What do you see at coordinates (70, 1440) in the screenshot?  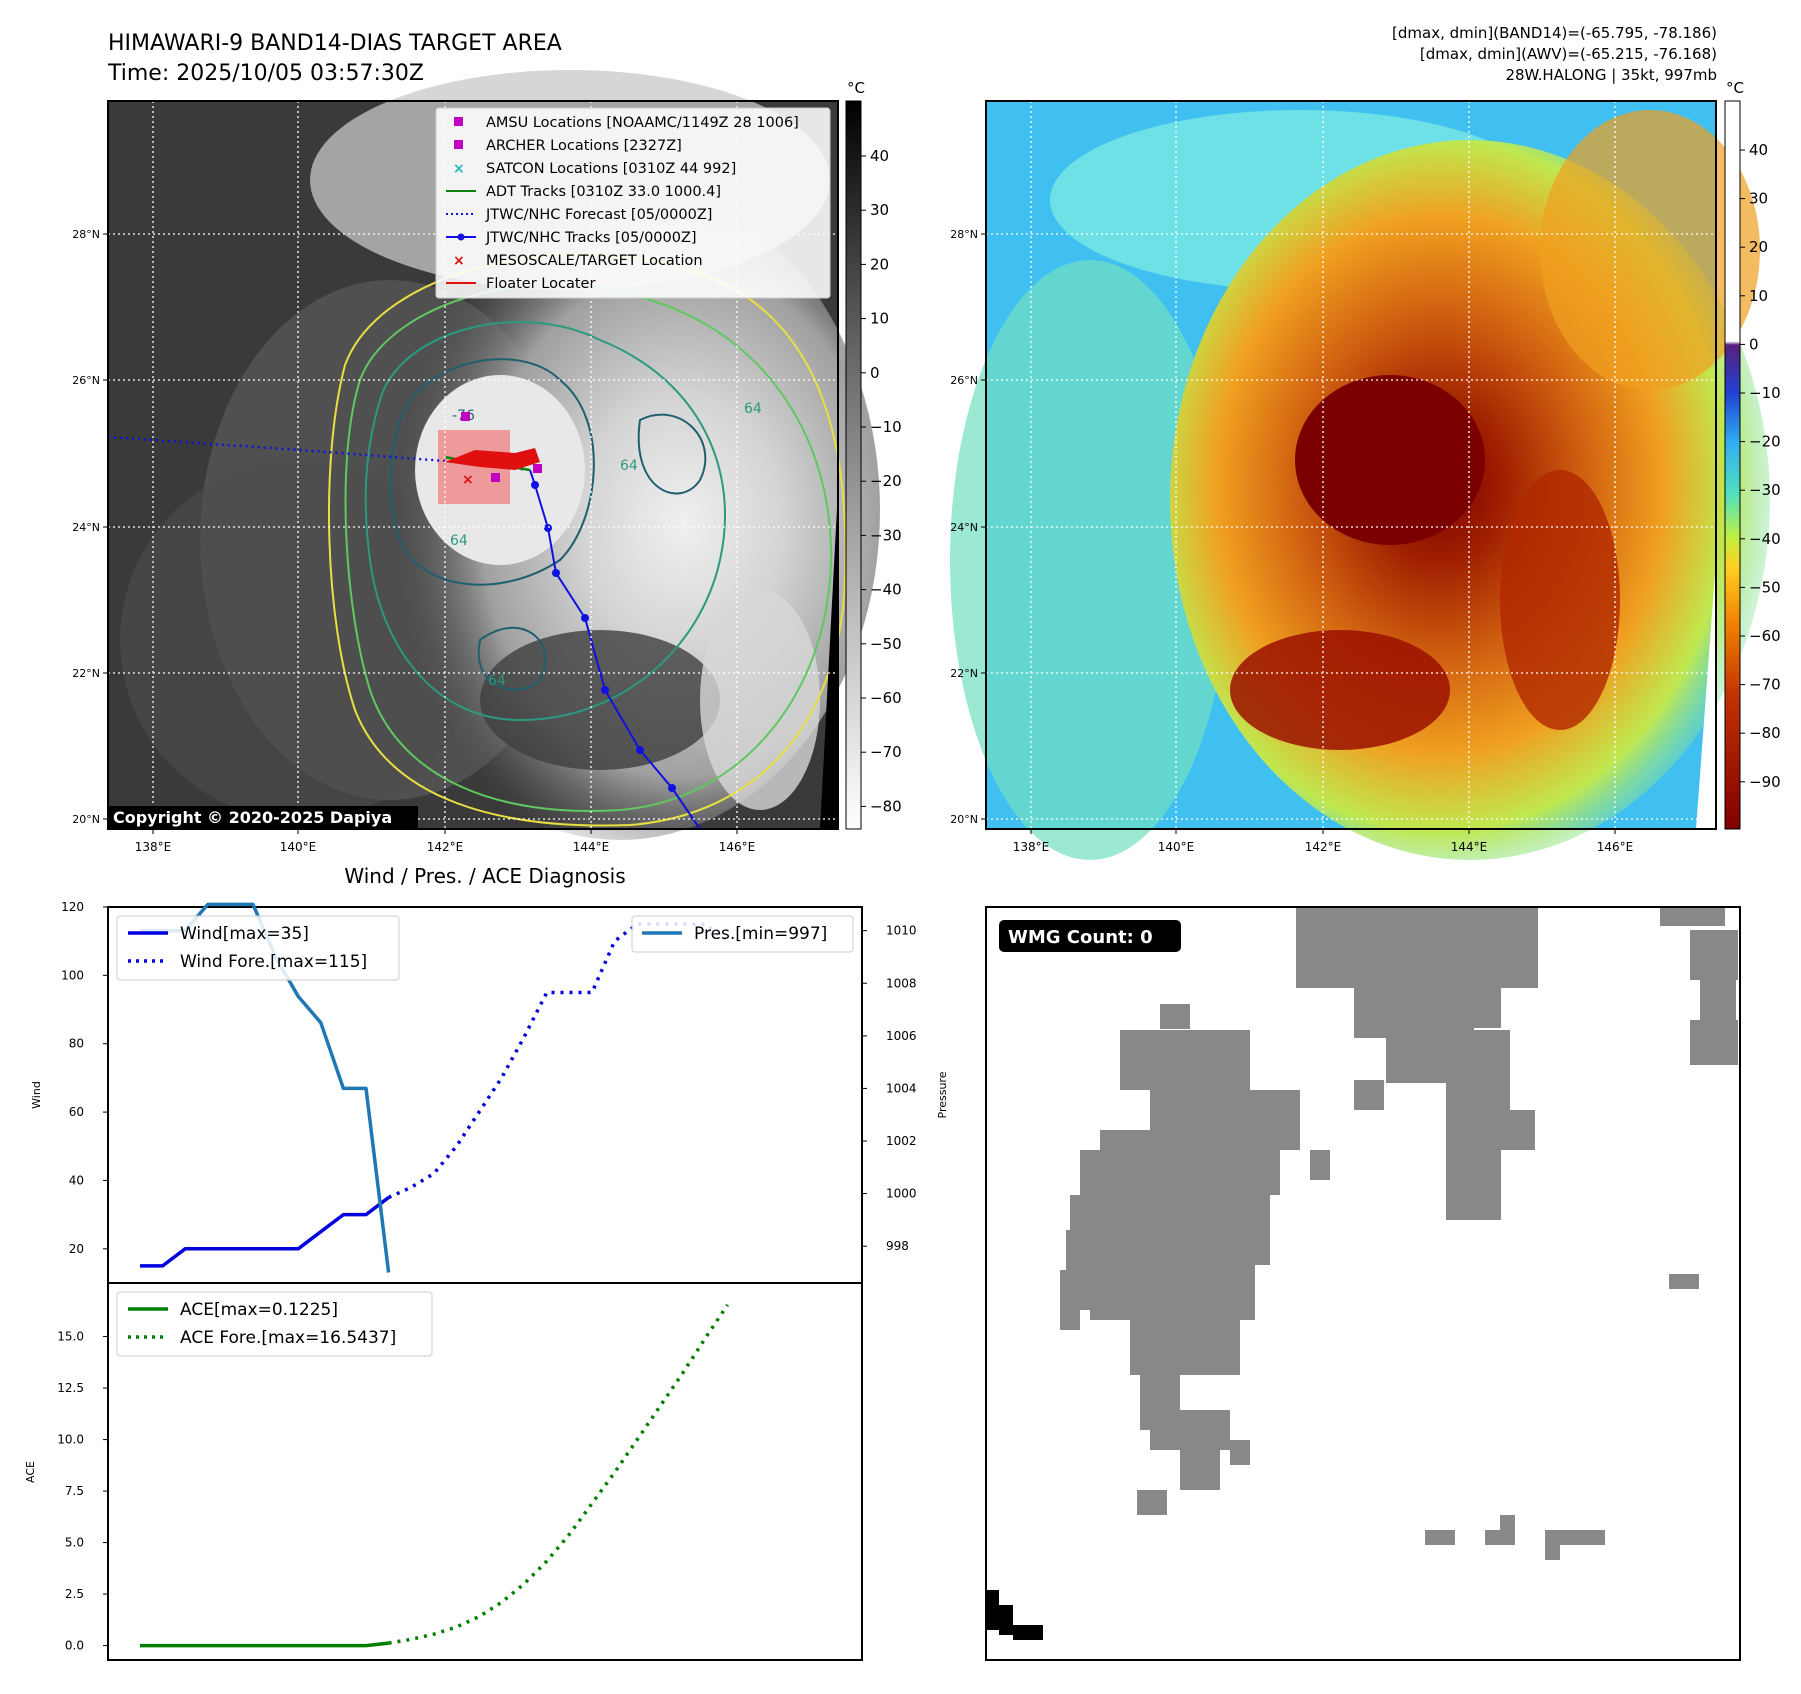 I see `ace-y-tick-label: 10.0` at bounding box center [70, 1440].